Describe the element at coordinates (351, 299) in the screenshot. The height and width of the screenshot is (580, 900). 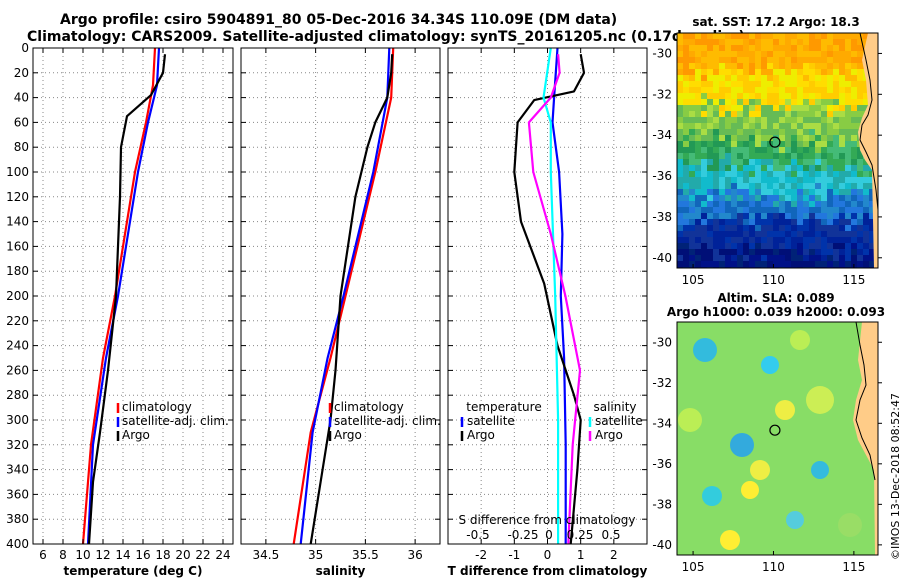
I see `series-line-argo` at that location.